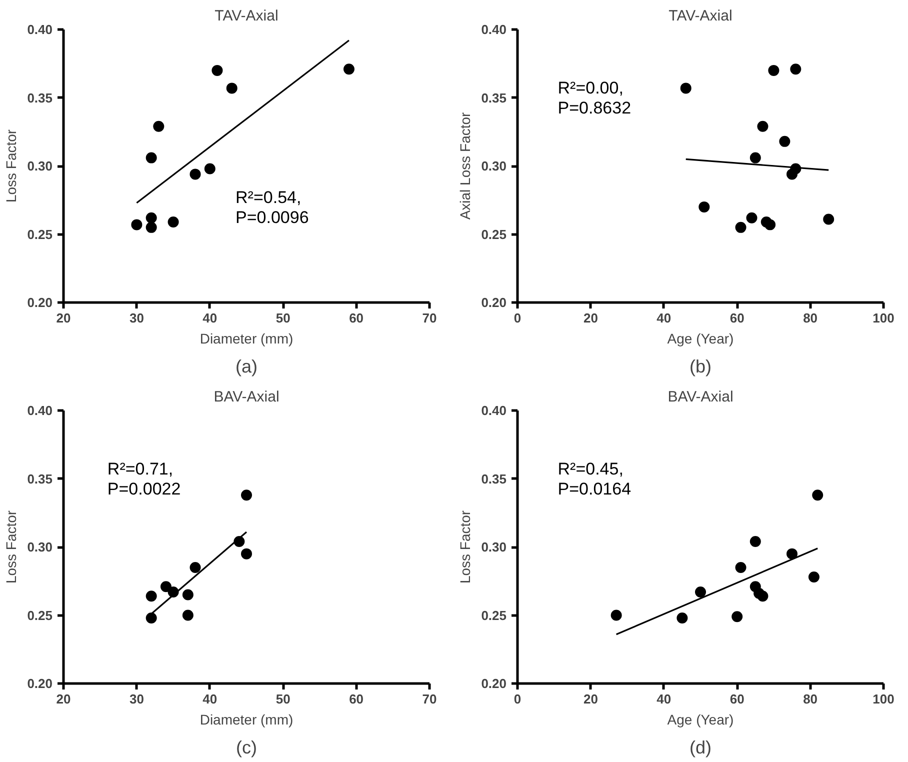  Describe the element at coordinates (595, 98) in the screenshot. I see `annotation: R²=0.00, P=0.8632` at that location.